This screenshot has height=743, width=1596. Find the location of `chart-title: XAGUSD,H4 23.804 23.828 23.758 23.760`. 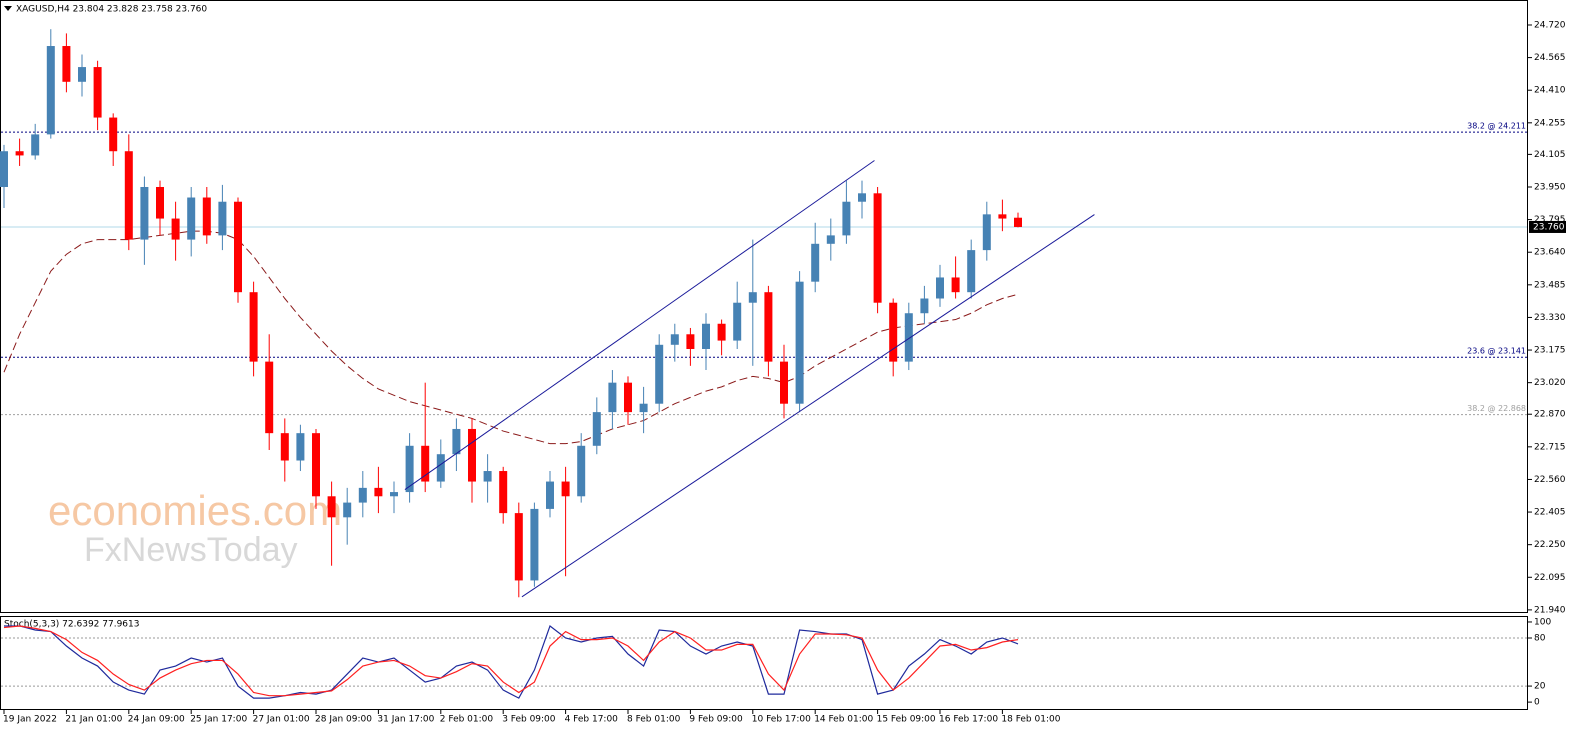

chart-title: XAGUSD,H4 23.804 23.828 23.758 23.760 is located at coordinates (111, 10).